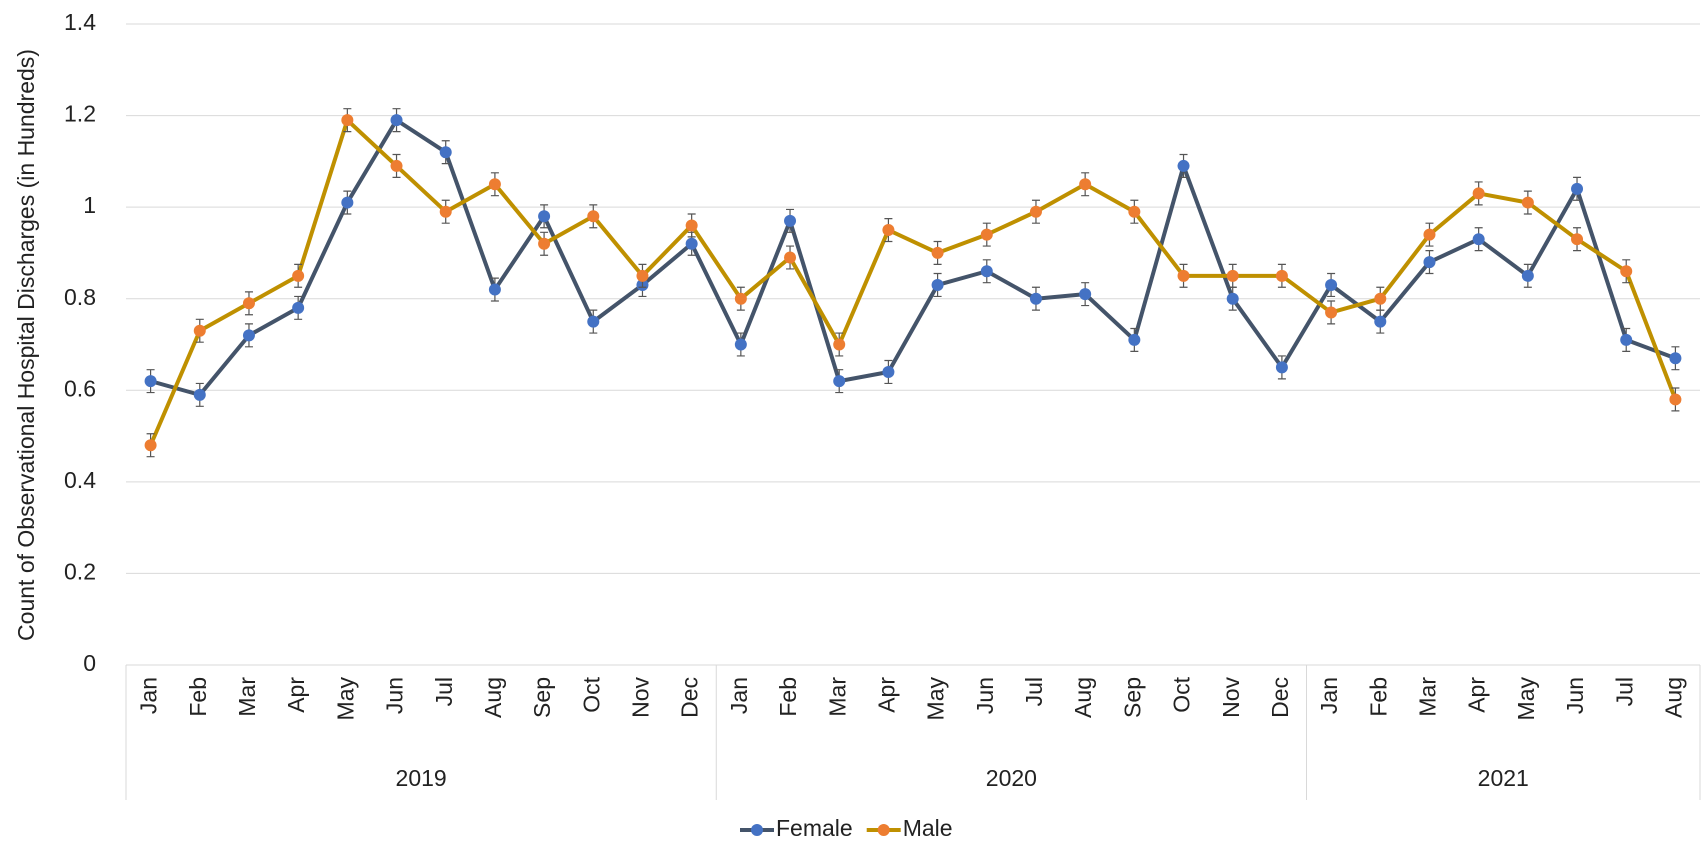  What do you see at coordinates (757, 830) in the screenshot?
I see `legend-marker` at bounding box center [757, 830].